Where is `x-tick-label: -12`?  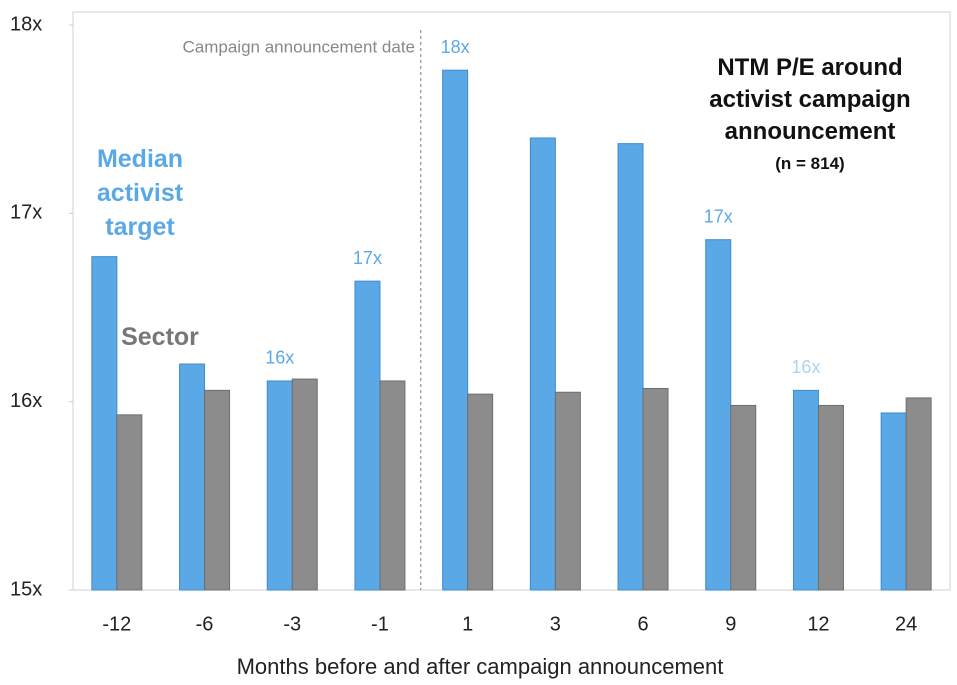
x-tick-label: -12 is located at coordinates (116, 624).